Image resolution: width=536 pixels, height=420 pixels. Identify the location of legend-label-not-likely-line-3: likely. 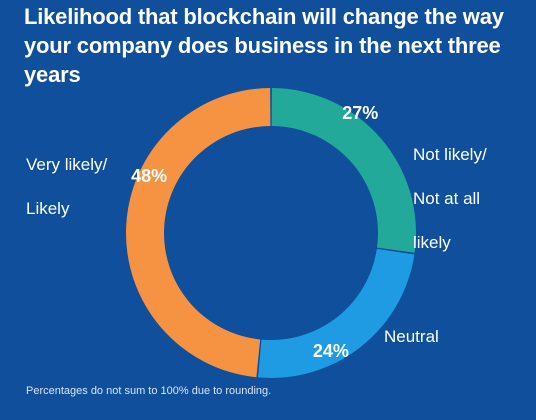
(432, 242).